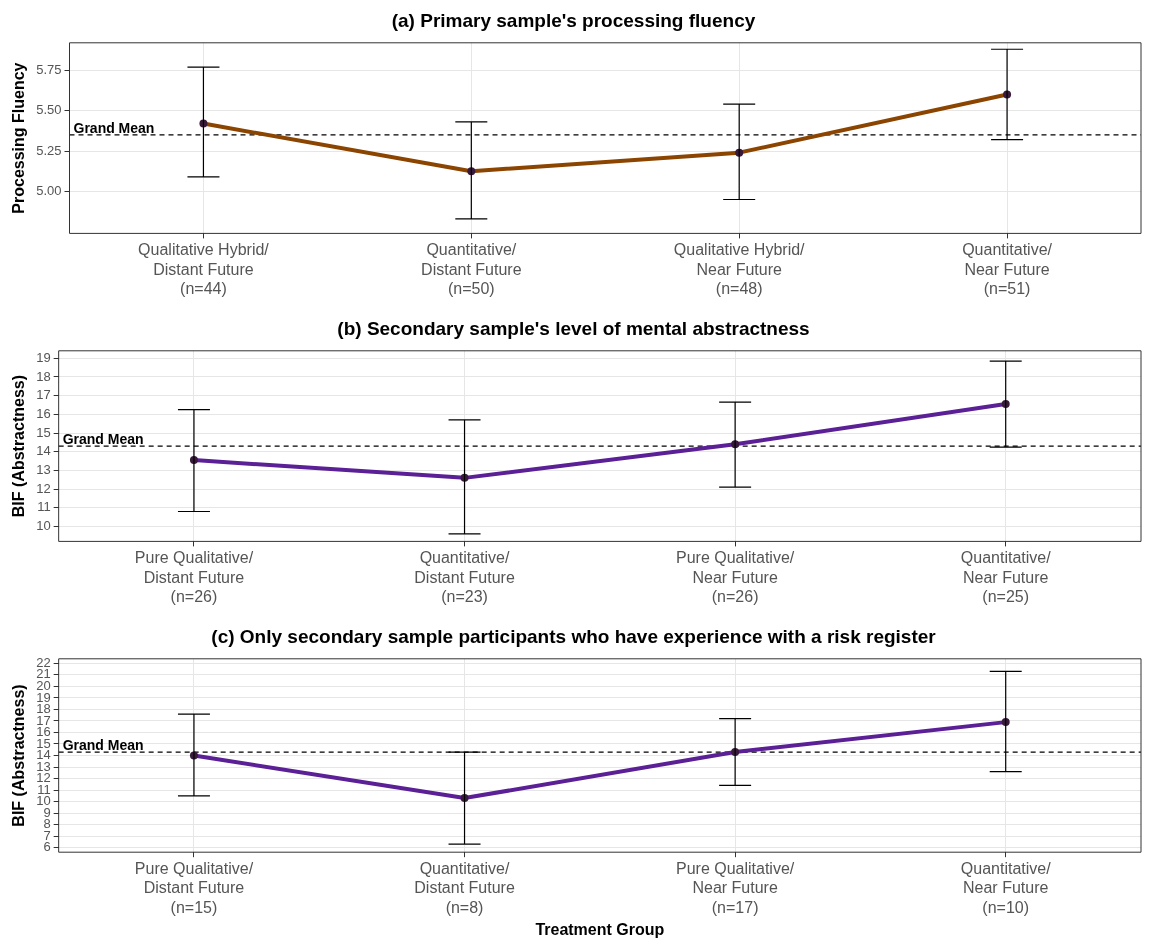 The height and width of the screenshot is (946, 1149). Describe the element at coordinates (43, 432) in the screenshot. I see `y-tick-label: 15` at that location.